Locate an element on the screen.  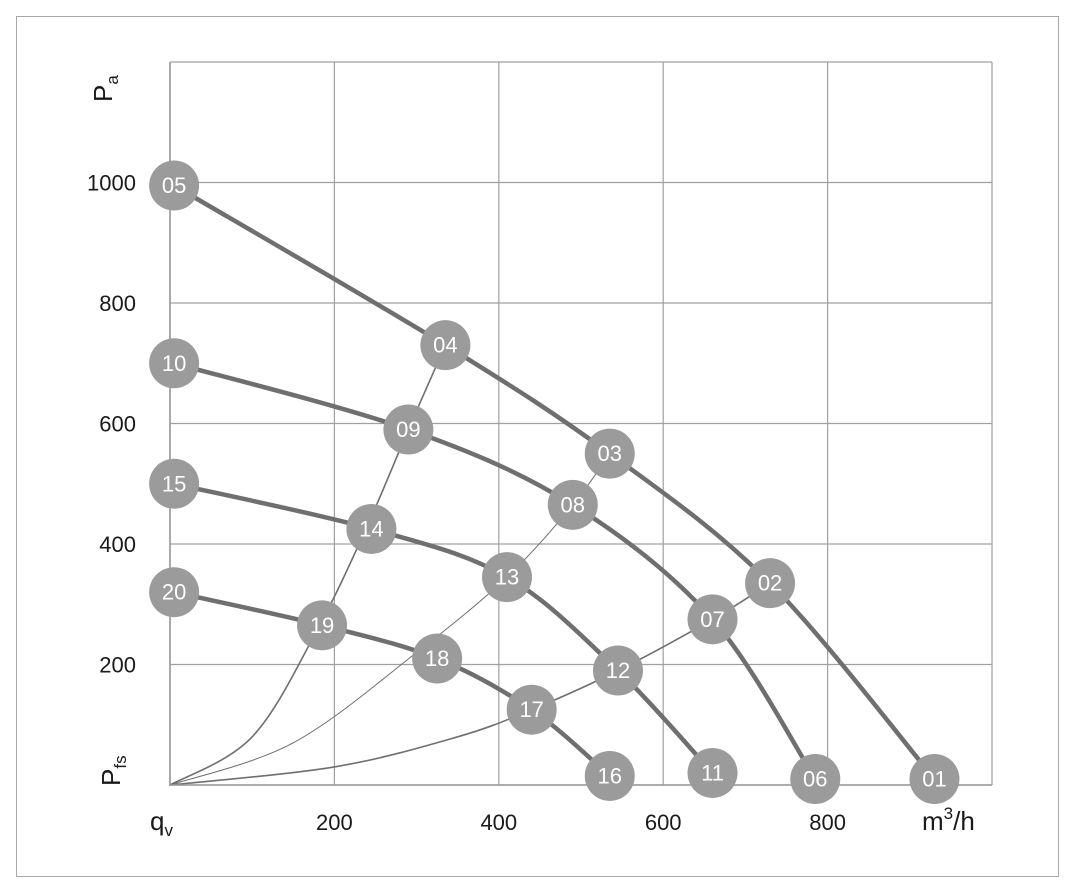
x-axis-unit-right: m3/h is located at coordinates (948, 820).